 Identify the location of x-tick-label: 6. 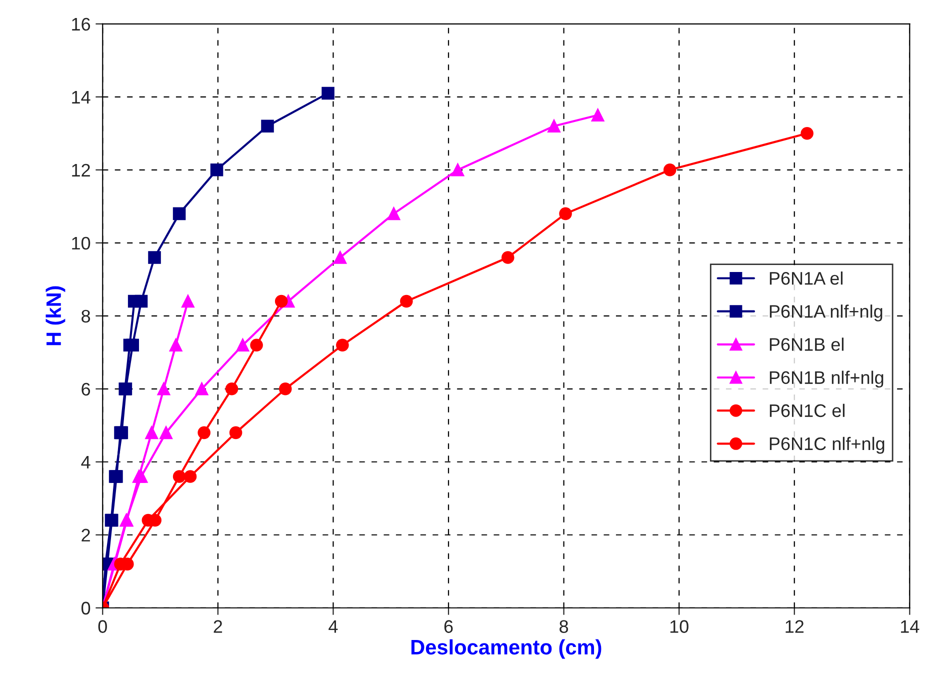
(448, 626).